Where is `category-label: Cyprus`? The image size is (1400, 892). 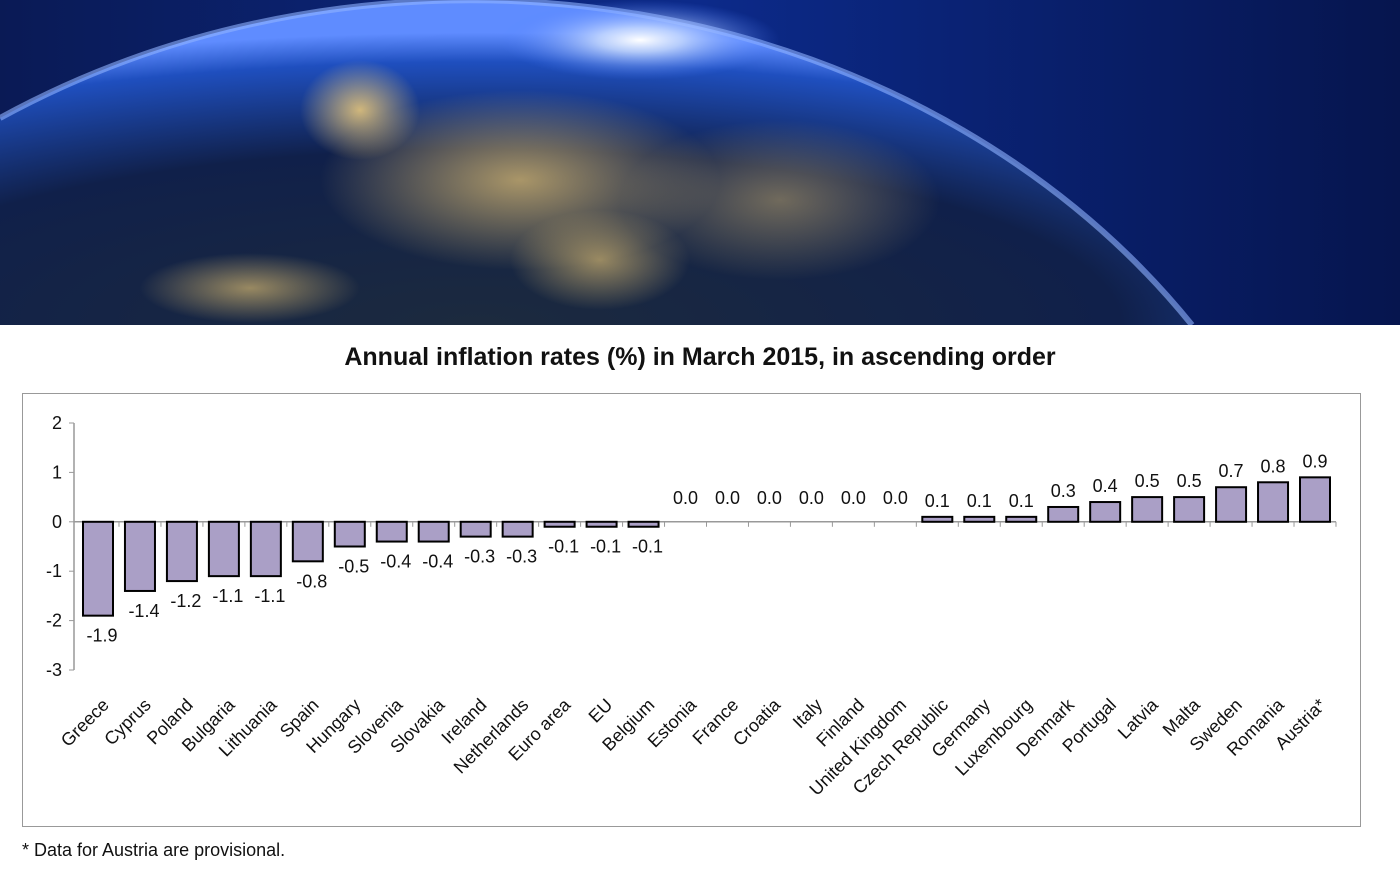 category-label: Cyprus is located at coordinates (127, 722).